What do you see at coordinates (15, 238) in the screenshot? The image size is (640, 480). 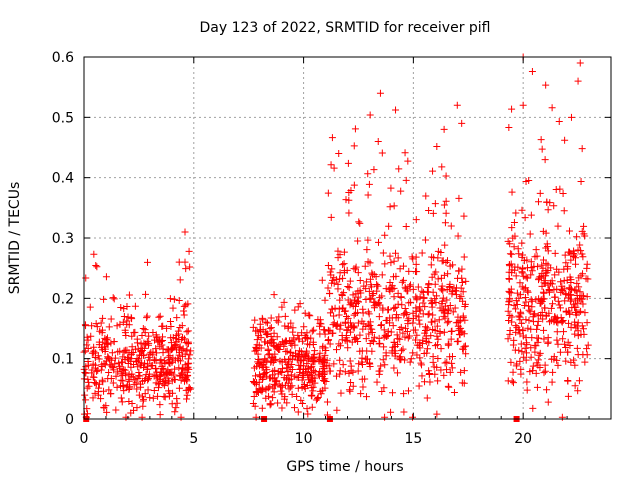 I see `y-axis-label: SRMTID / TECUs` at bounding box center [15, 238].